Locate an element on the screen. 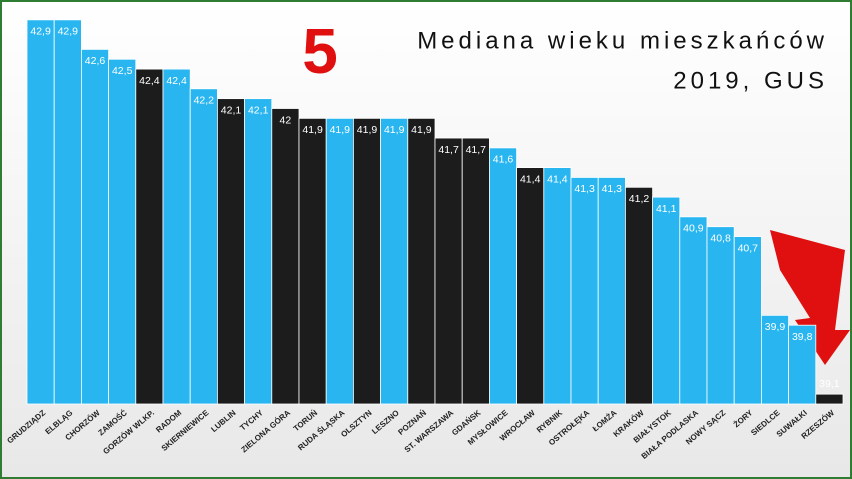  value-label: 41,6 is located at coordinates (503, 160).